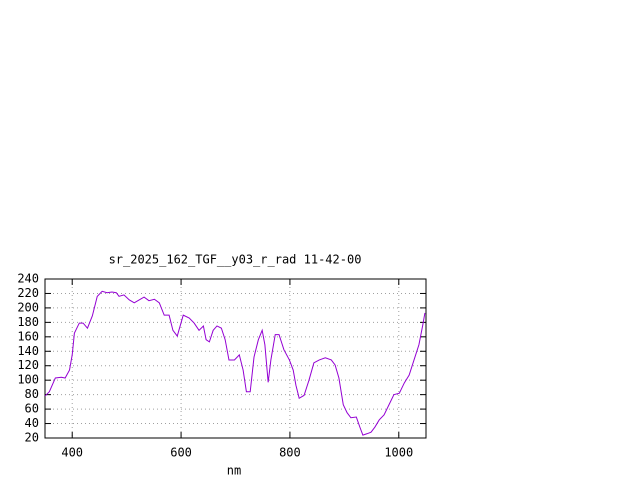  I want to click on y-tick-label: 20, so click(32, 438).